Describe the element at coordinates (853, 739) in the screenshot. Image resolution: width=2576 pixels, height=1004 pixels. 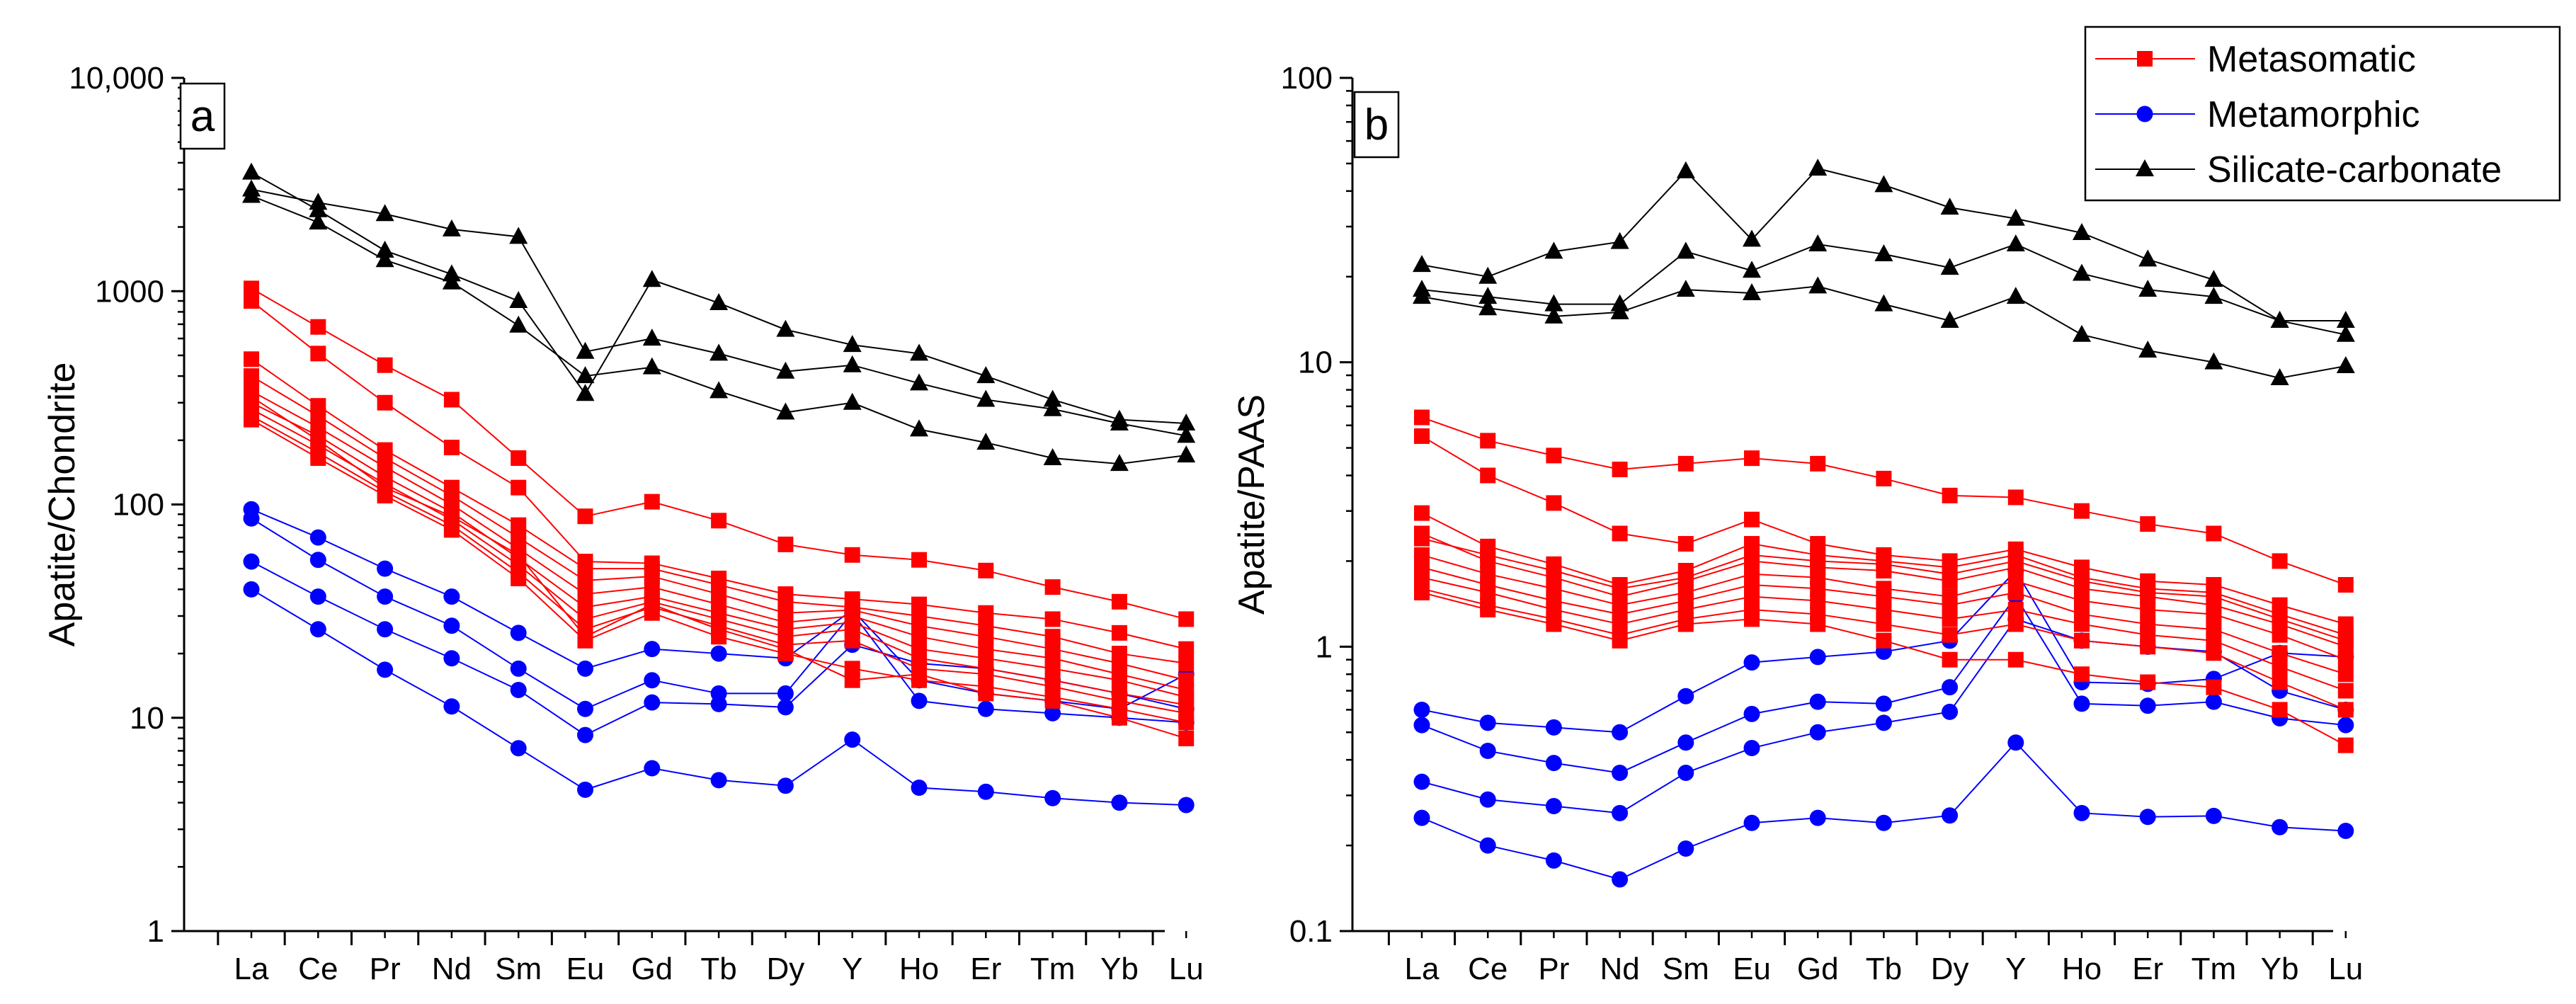
I see `panel-a-point-metamorphic-y` at that location.